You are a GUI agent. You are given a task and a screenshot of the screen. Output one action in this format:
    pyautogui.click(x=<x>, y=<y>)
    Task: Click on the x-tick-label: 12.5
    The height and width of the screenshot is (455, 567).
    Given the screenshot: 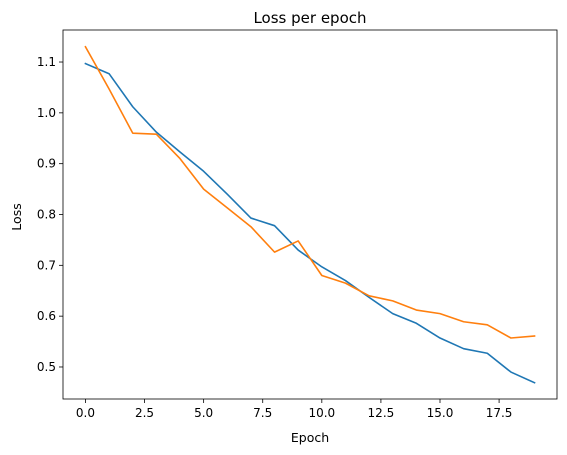 What is the action you would take?
    pyautogui.click(x=381, y=413)
    